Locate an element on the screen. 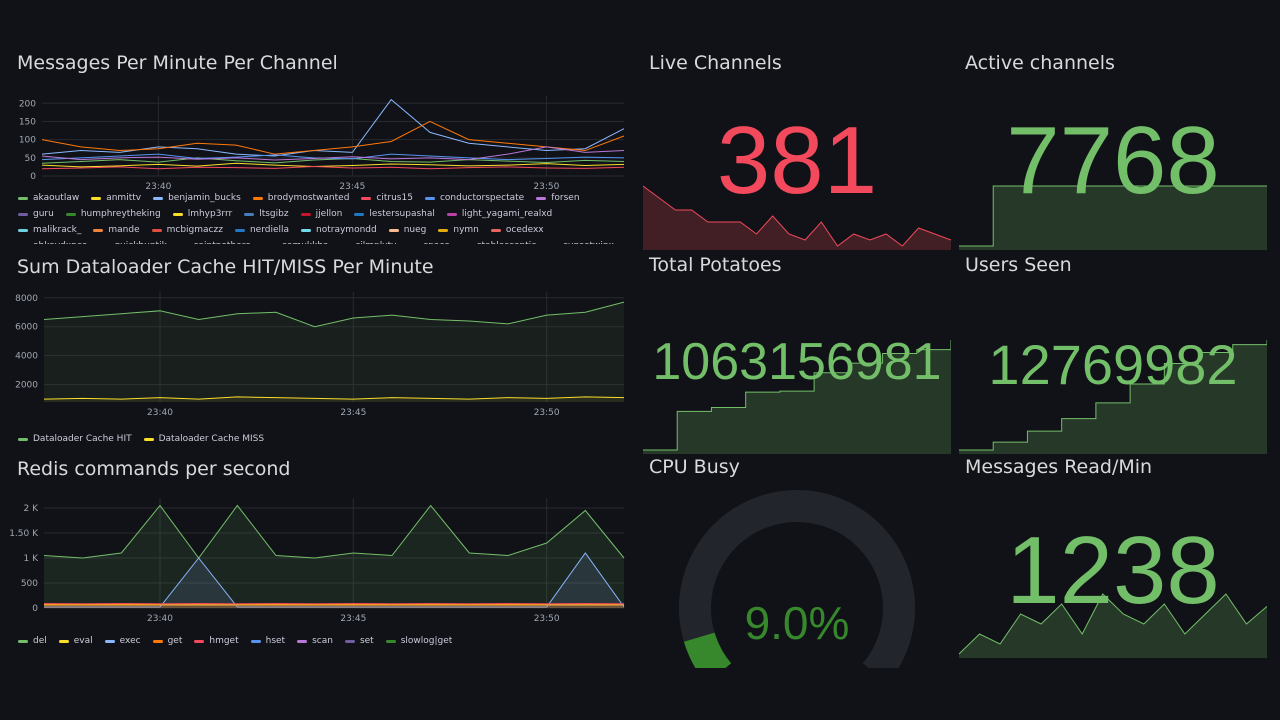 Image resolution: width=1280 pixels, height=720 pixels. legend-item: lmhyp3rrr is located at coordinates (202, 214).